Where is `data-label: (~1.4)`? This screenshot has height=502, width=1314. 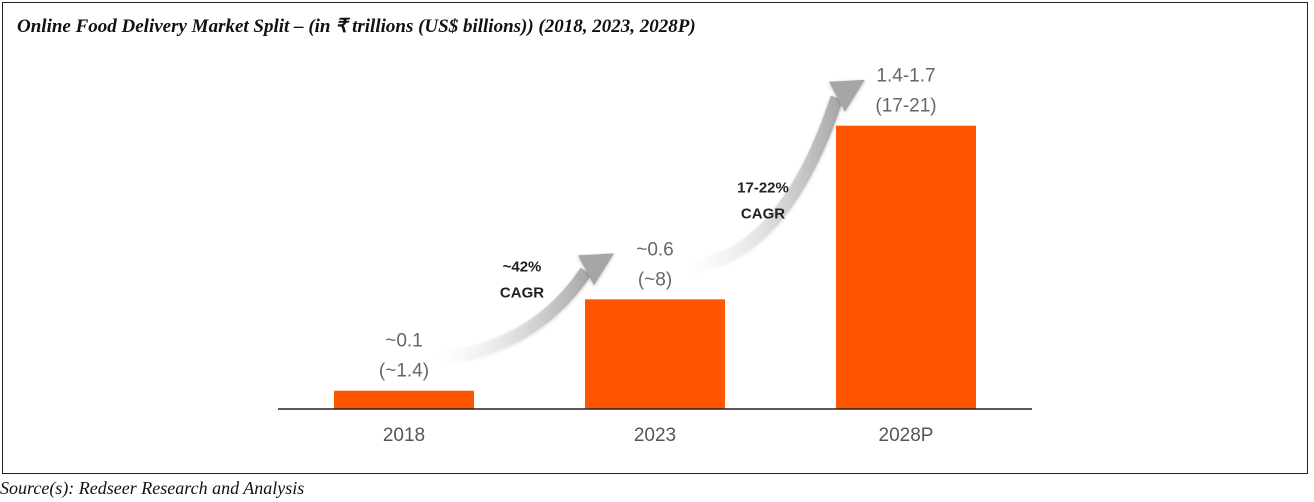
data-label: (~1.4) is located at coordinates (404, 371).